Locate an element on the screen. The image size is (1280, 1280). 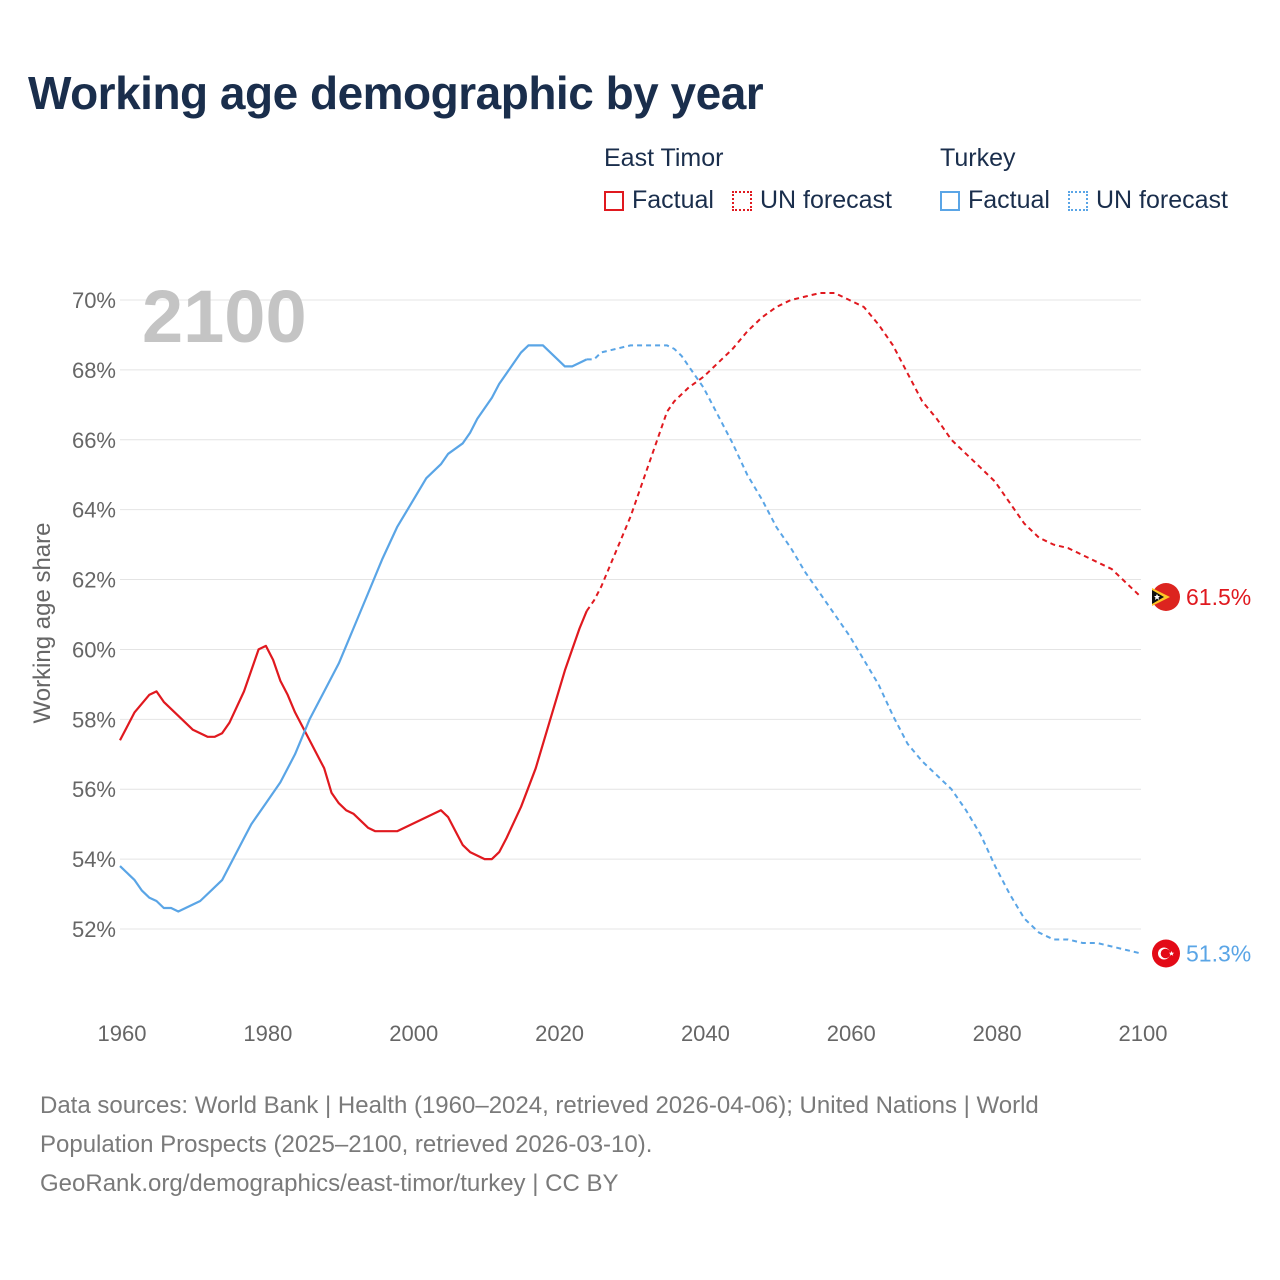
y-tick-label: 60% is located at coordinates (94, 649).